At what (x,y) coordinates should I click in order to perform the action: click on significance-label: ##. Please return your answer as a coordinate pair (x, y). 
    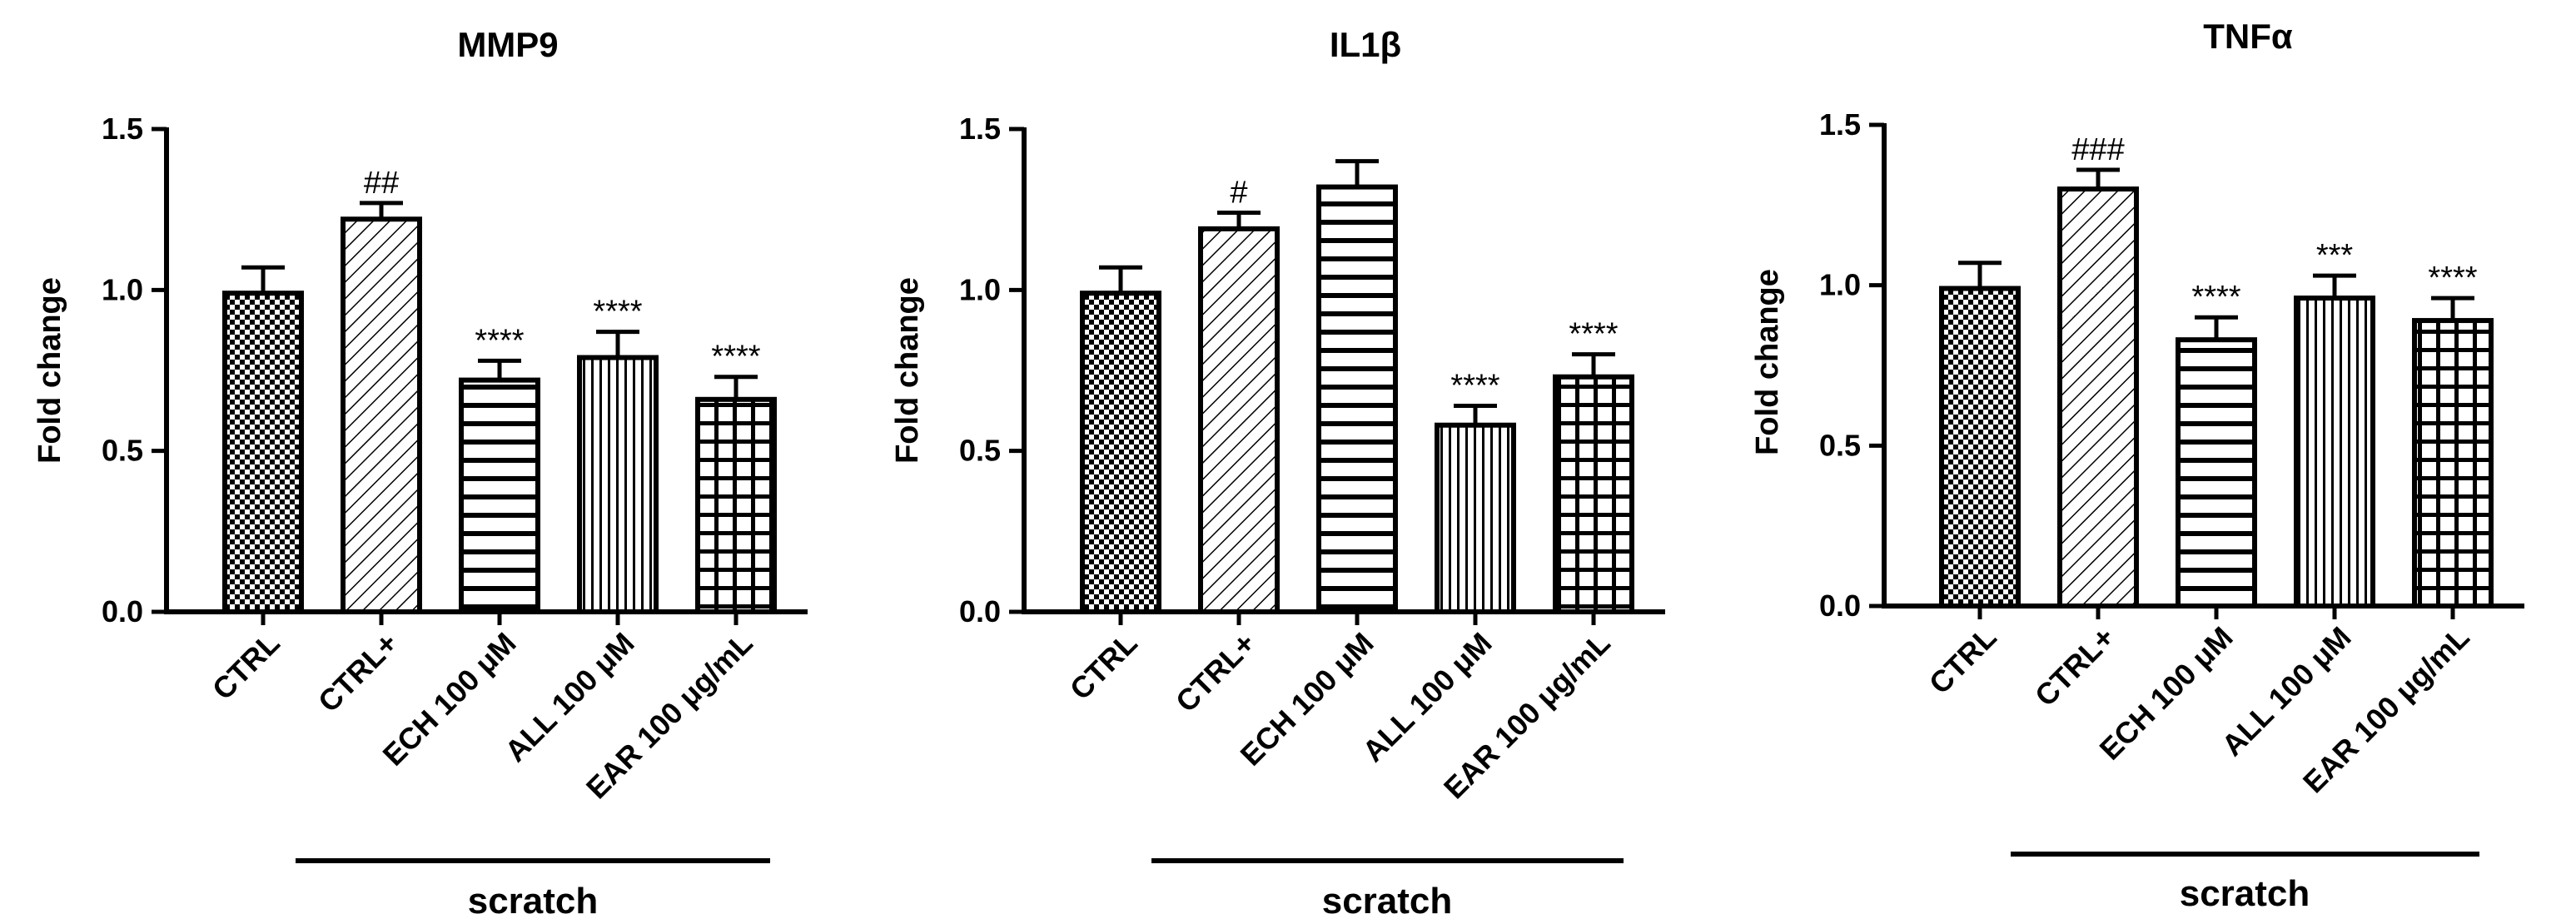
    Looking at the image, I should click on (381, 183).